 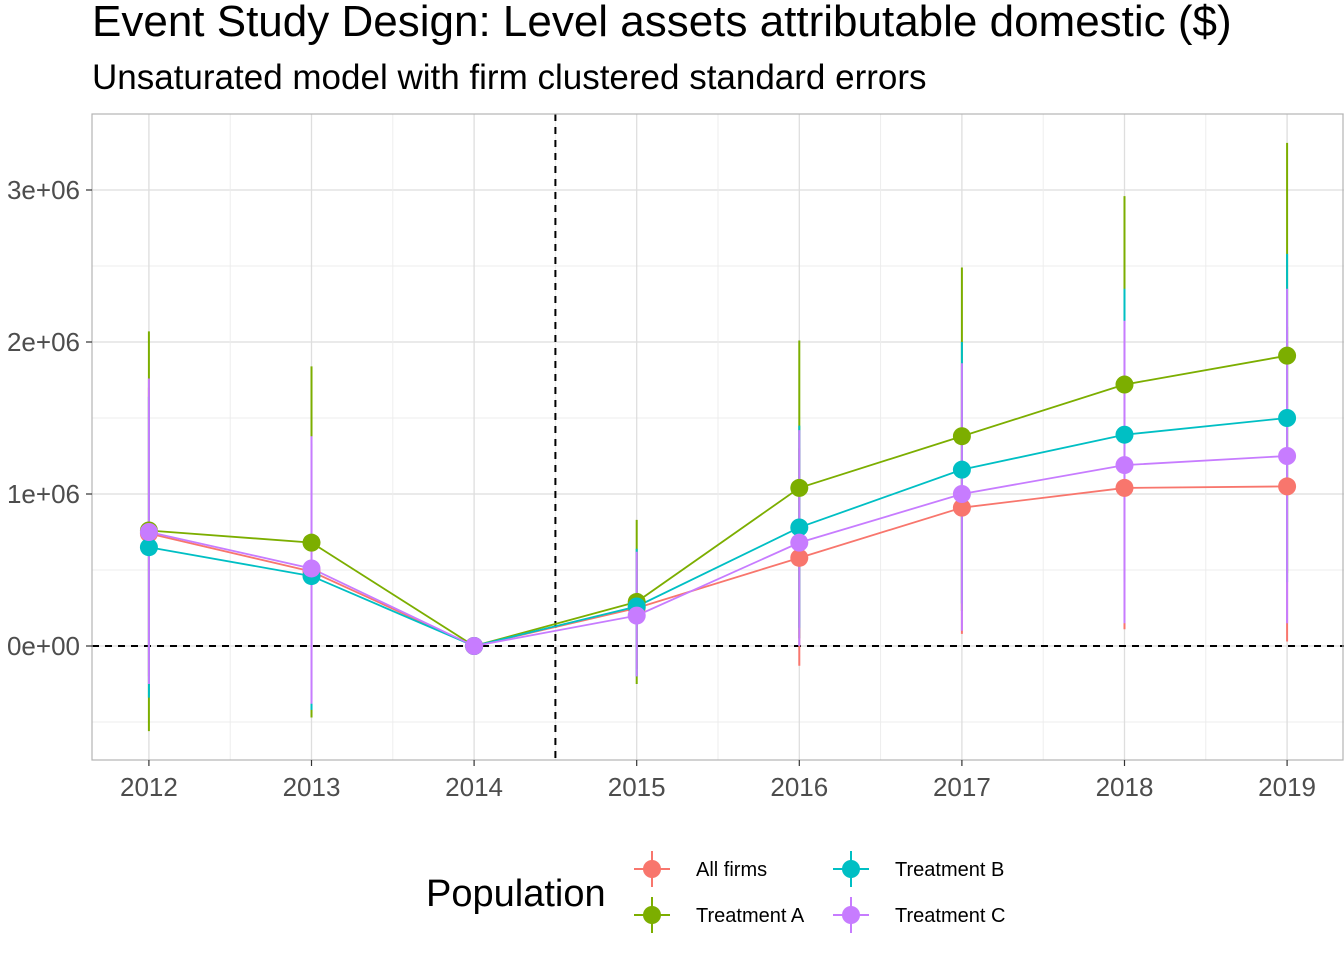 I want to click on x-axis-ticks: 2012 2013 2014 2015 2016 2017 2018 2019, so click(x=718, y=781).